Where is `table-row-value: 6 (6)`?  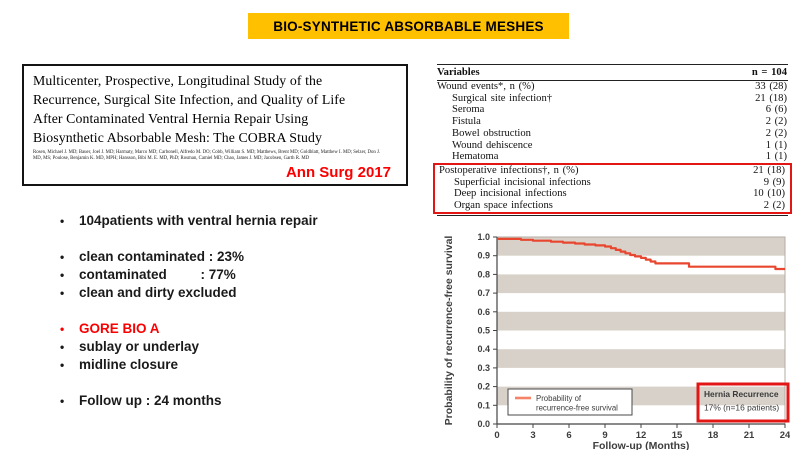
table-row-value: 6 (6) is located at coordinates (776, 110).